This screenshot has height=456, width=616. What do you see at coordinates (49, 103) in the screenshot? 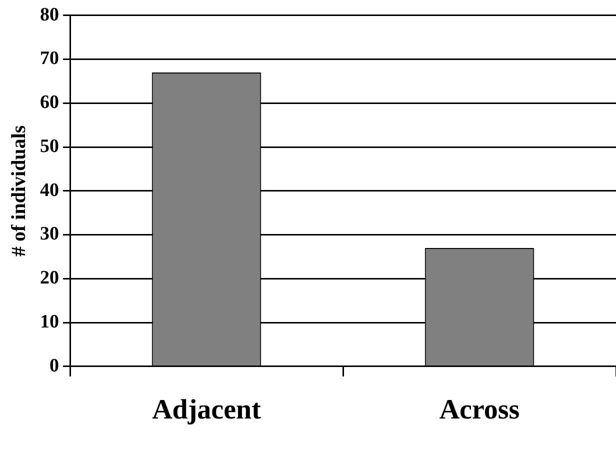
I see `y-tick-label: 60` at bounding box center [49, 103].